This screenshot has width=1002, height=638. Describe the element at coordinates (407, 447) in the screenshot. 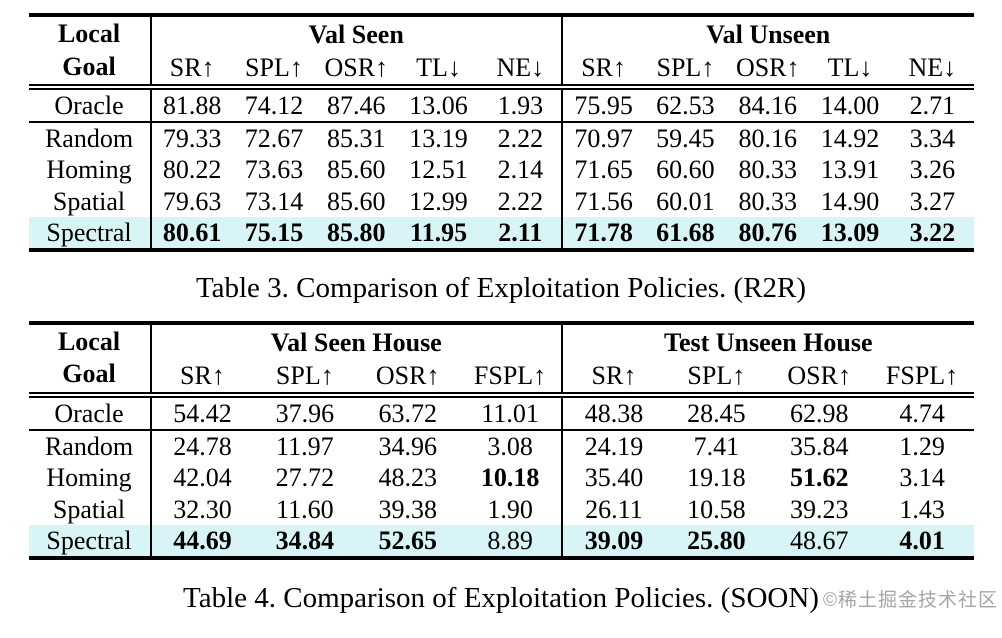

I see `table-cell: 34.96` at that location.